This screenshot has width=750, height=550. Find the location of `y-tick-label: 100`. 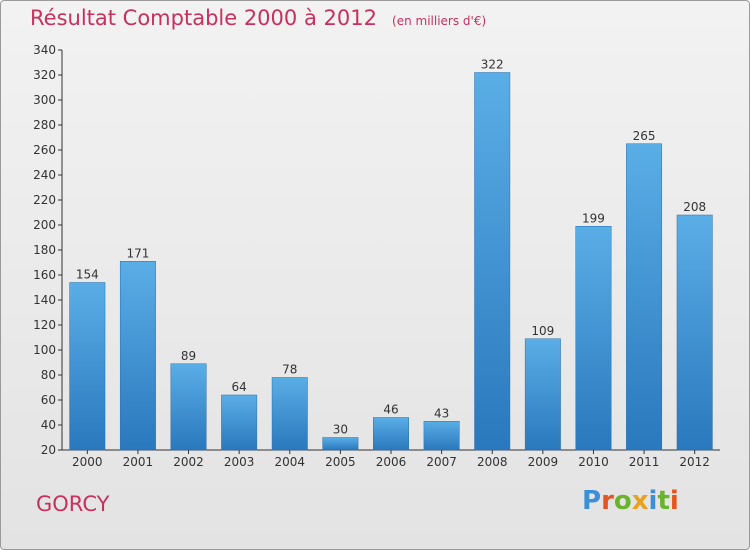

y-tick-label: 100 is located at coordinates (44, 350).